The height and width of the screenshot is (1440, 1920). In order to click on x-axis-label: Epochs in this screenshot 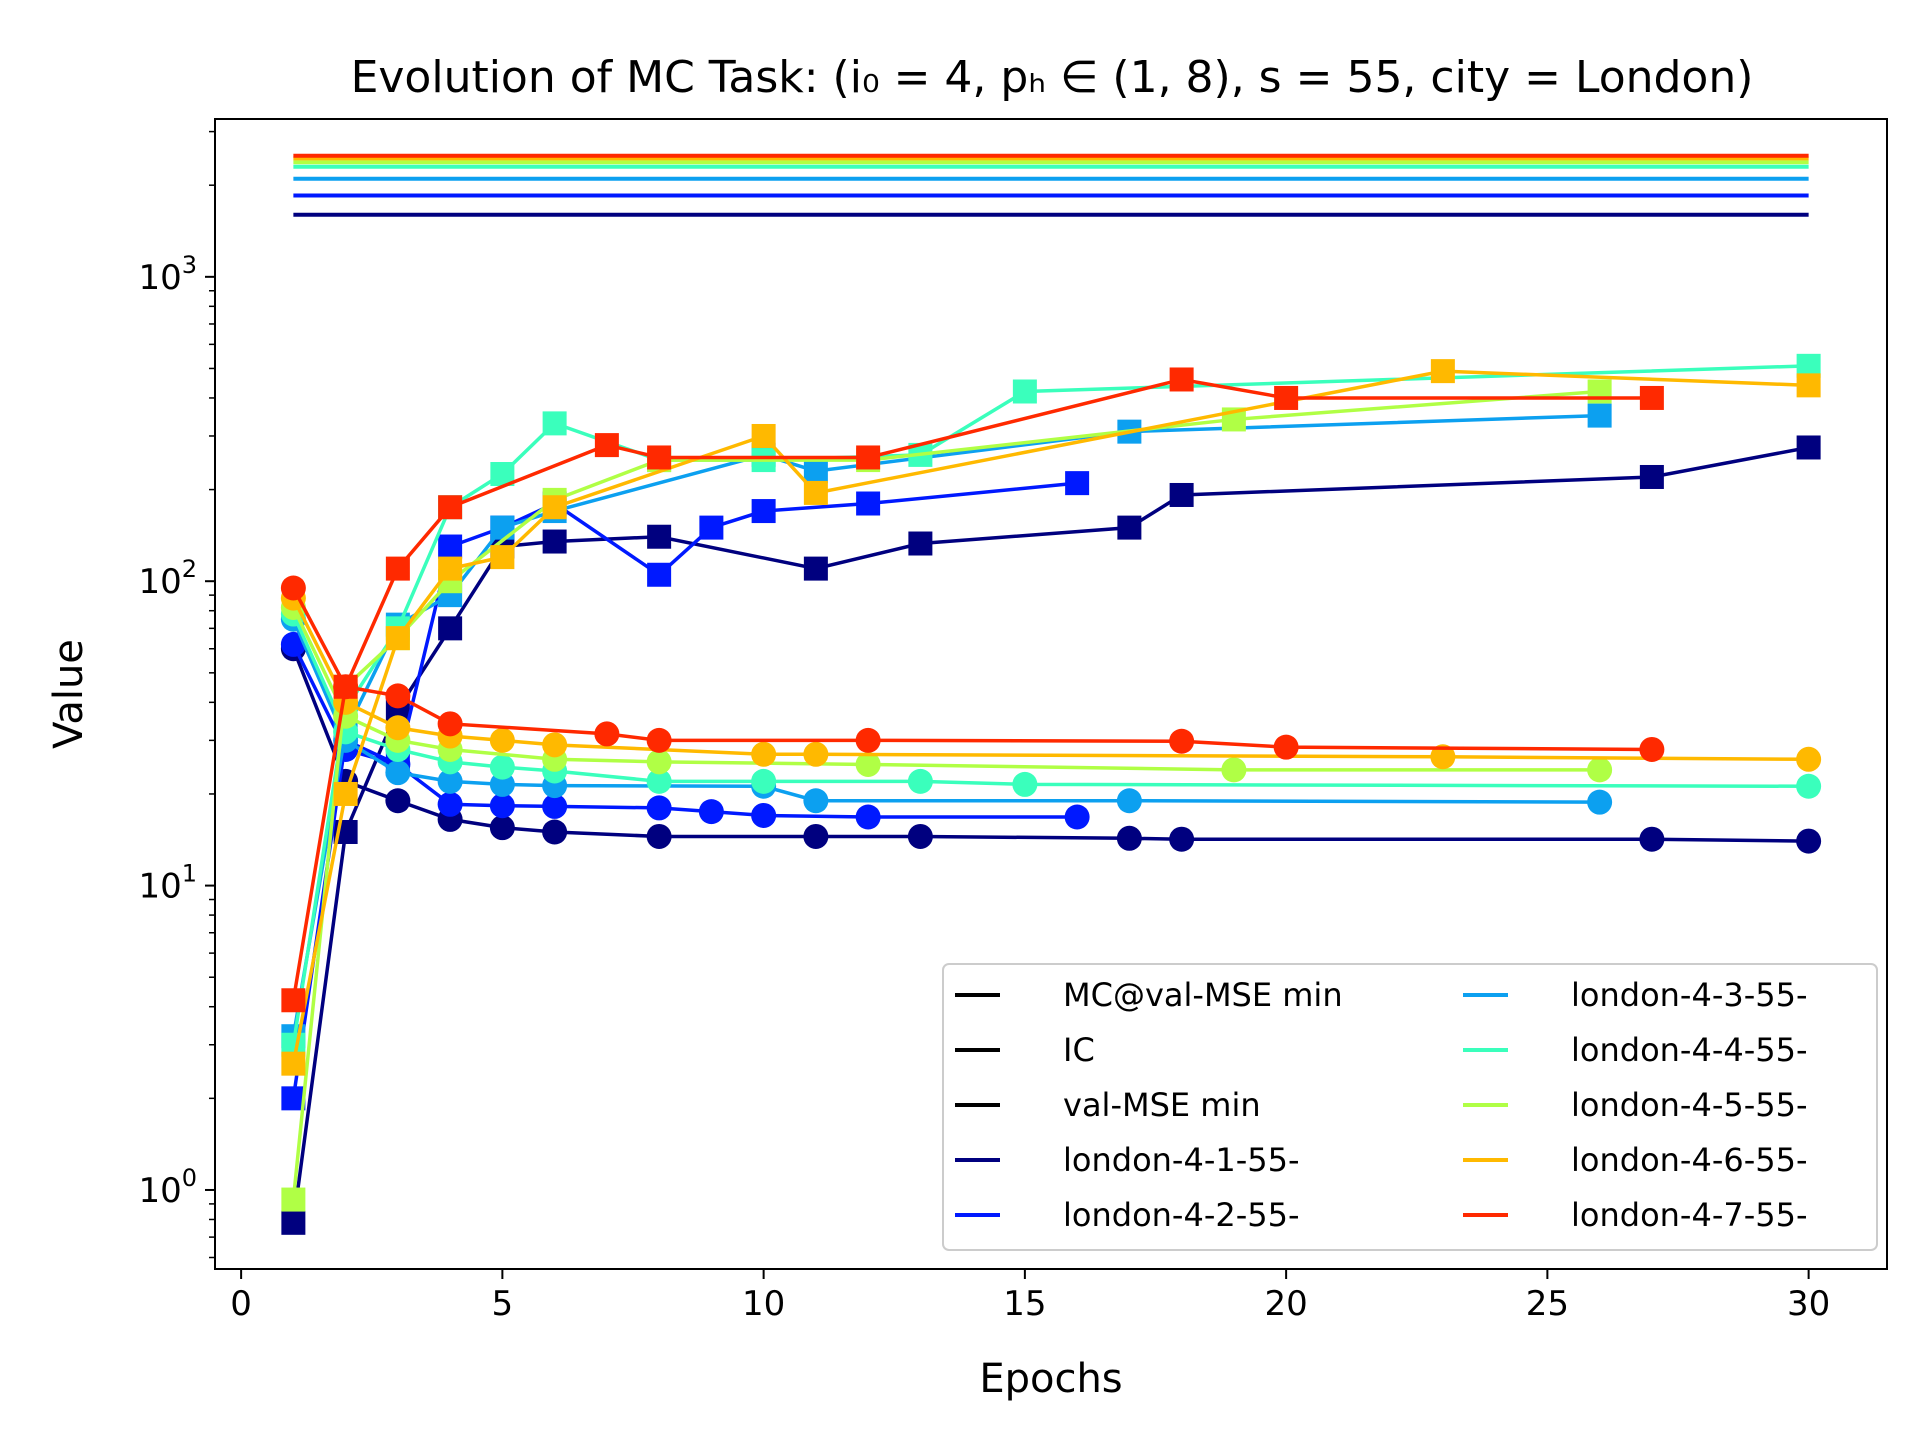, I will do `click(1050, 1379)`.